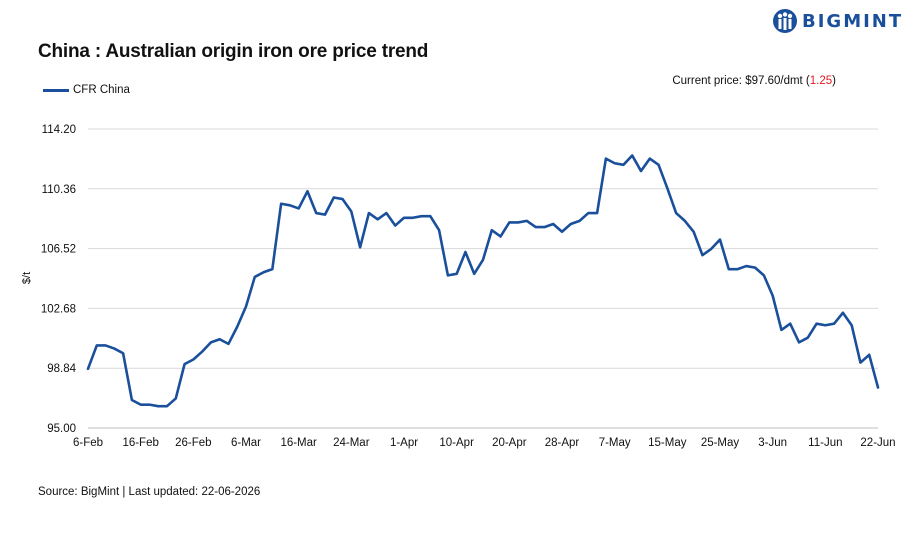 The width and height of the screenshot is (916, 538). Describe the element at coordinates (61, 369) in the screenshot. I see `y-tick-label: 98.84` at that location.